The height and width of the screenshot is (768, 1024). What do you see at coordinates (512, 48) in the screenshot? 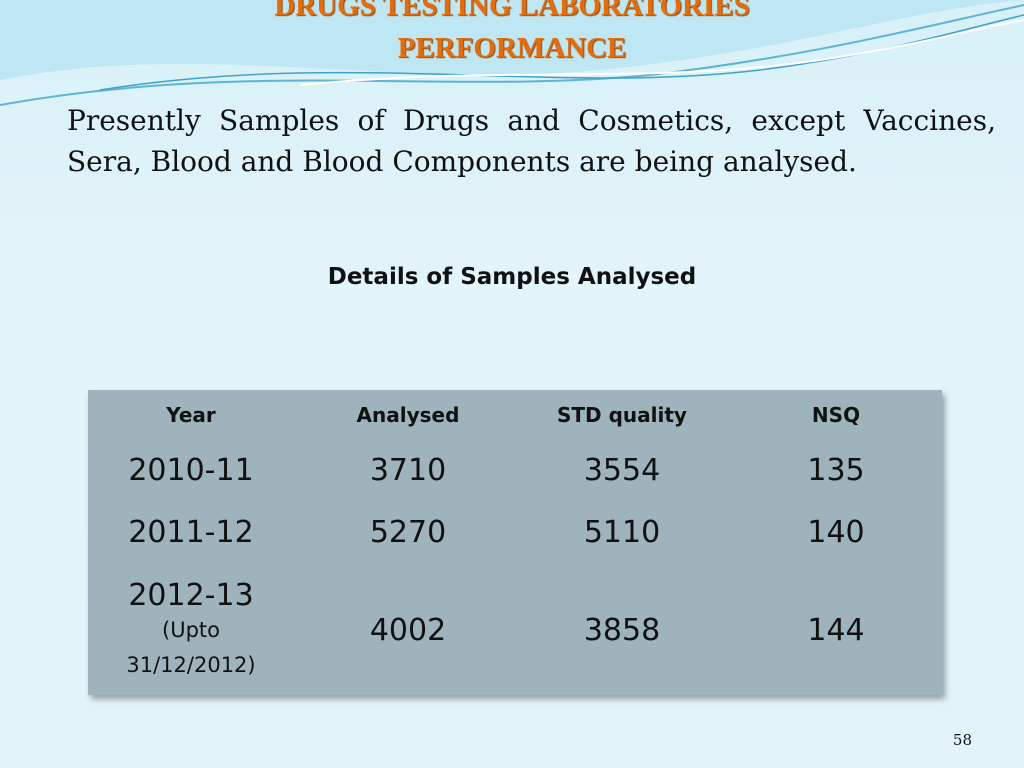
I see `title-line: PERFORMANCE` at bounding box center [512, 48].